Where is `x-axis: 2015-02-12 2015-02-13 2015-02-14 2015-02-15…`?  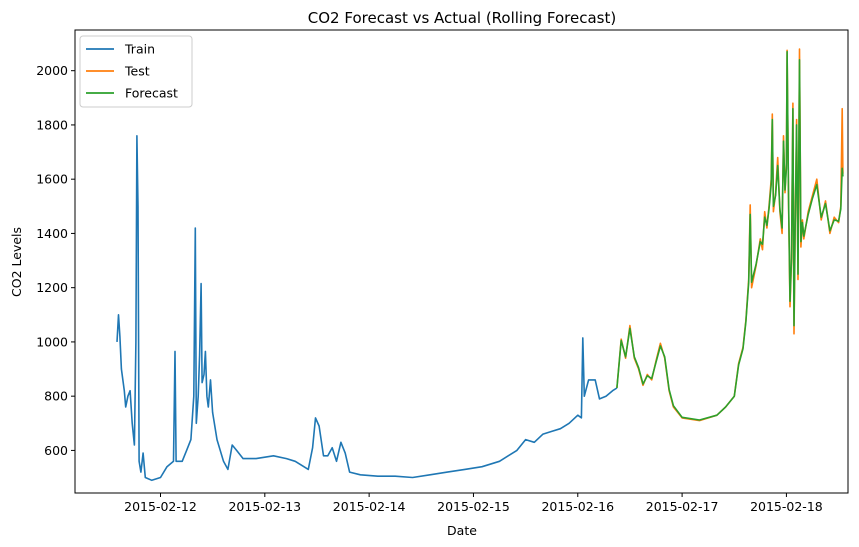
x-axis: 2015-02-12 2015-02-13 2015-02-14 2015-02-15… is located at coordinates (473, 503).